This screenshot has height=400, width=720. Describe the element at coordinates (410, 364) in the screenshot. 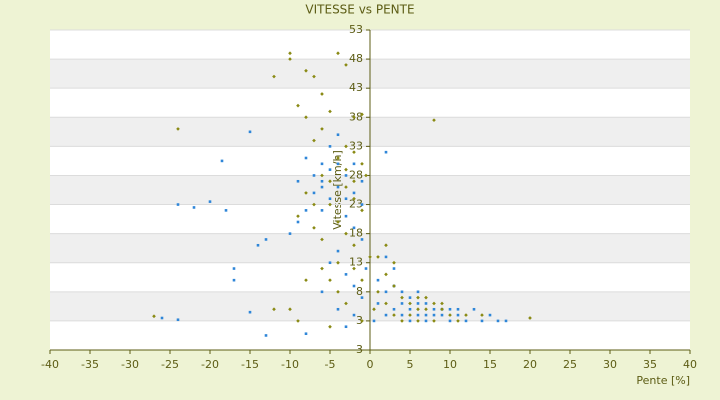

I see `x-tick-label: 5` at that location.